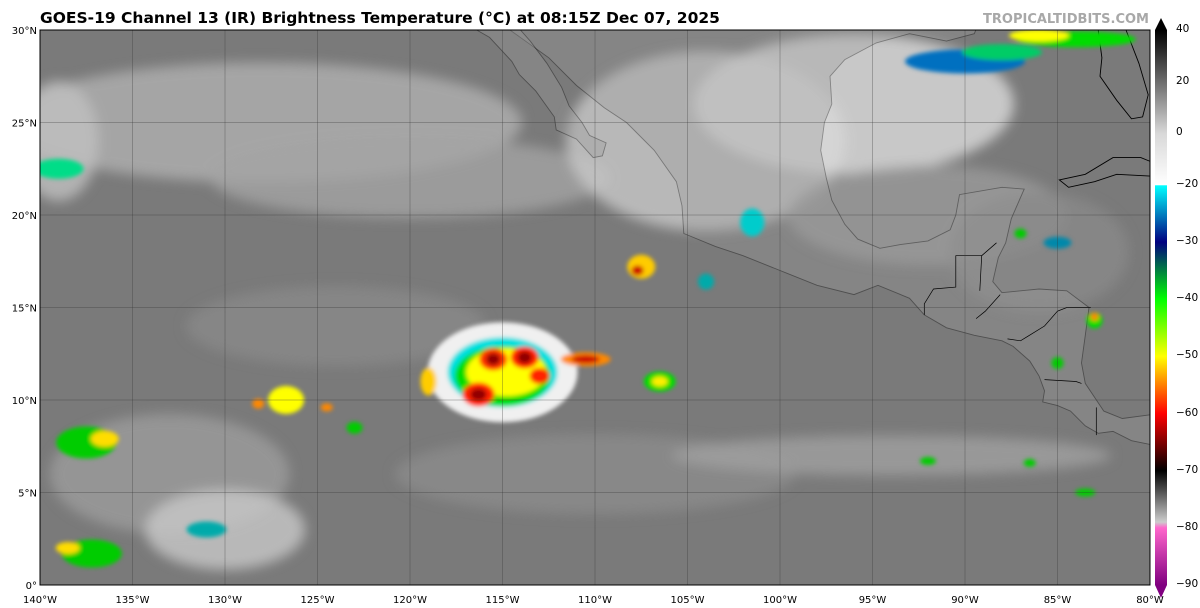  I want to click on lon-label: 115°W, so click(503, 600).